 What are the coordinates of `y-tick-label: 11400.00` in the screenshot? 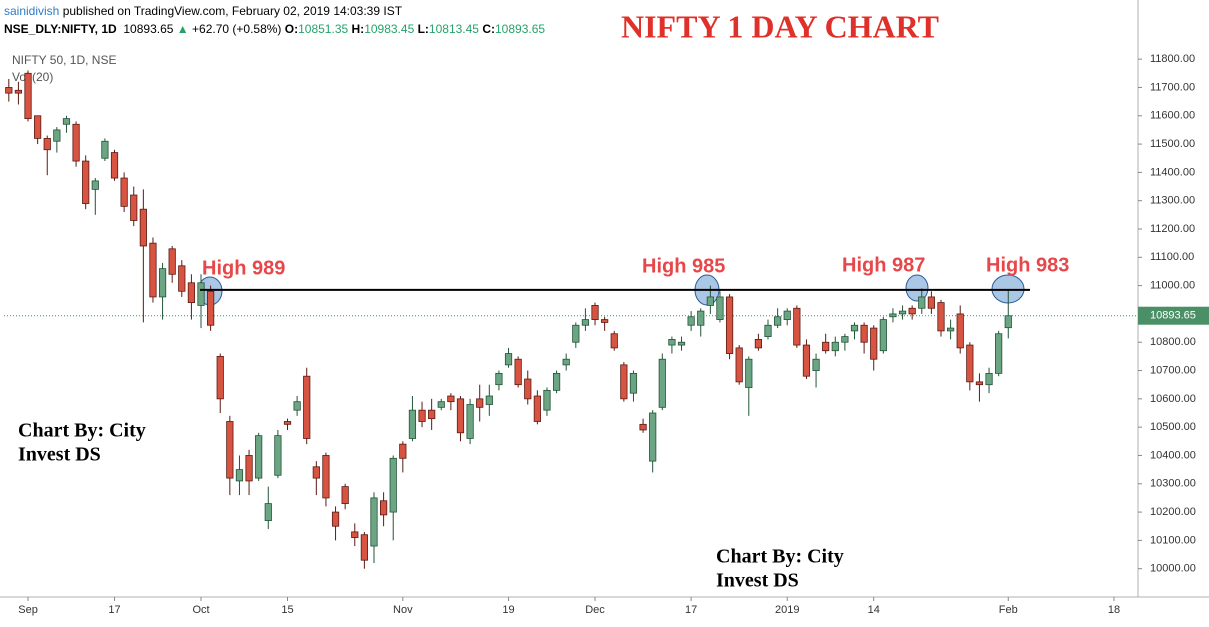 It's located at (1172, 172).